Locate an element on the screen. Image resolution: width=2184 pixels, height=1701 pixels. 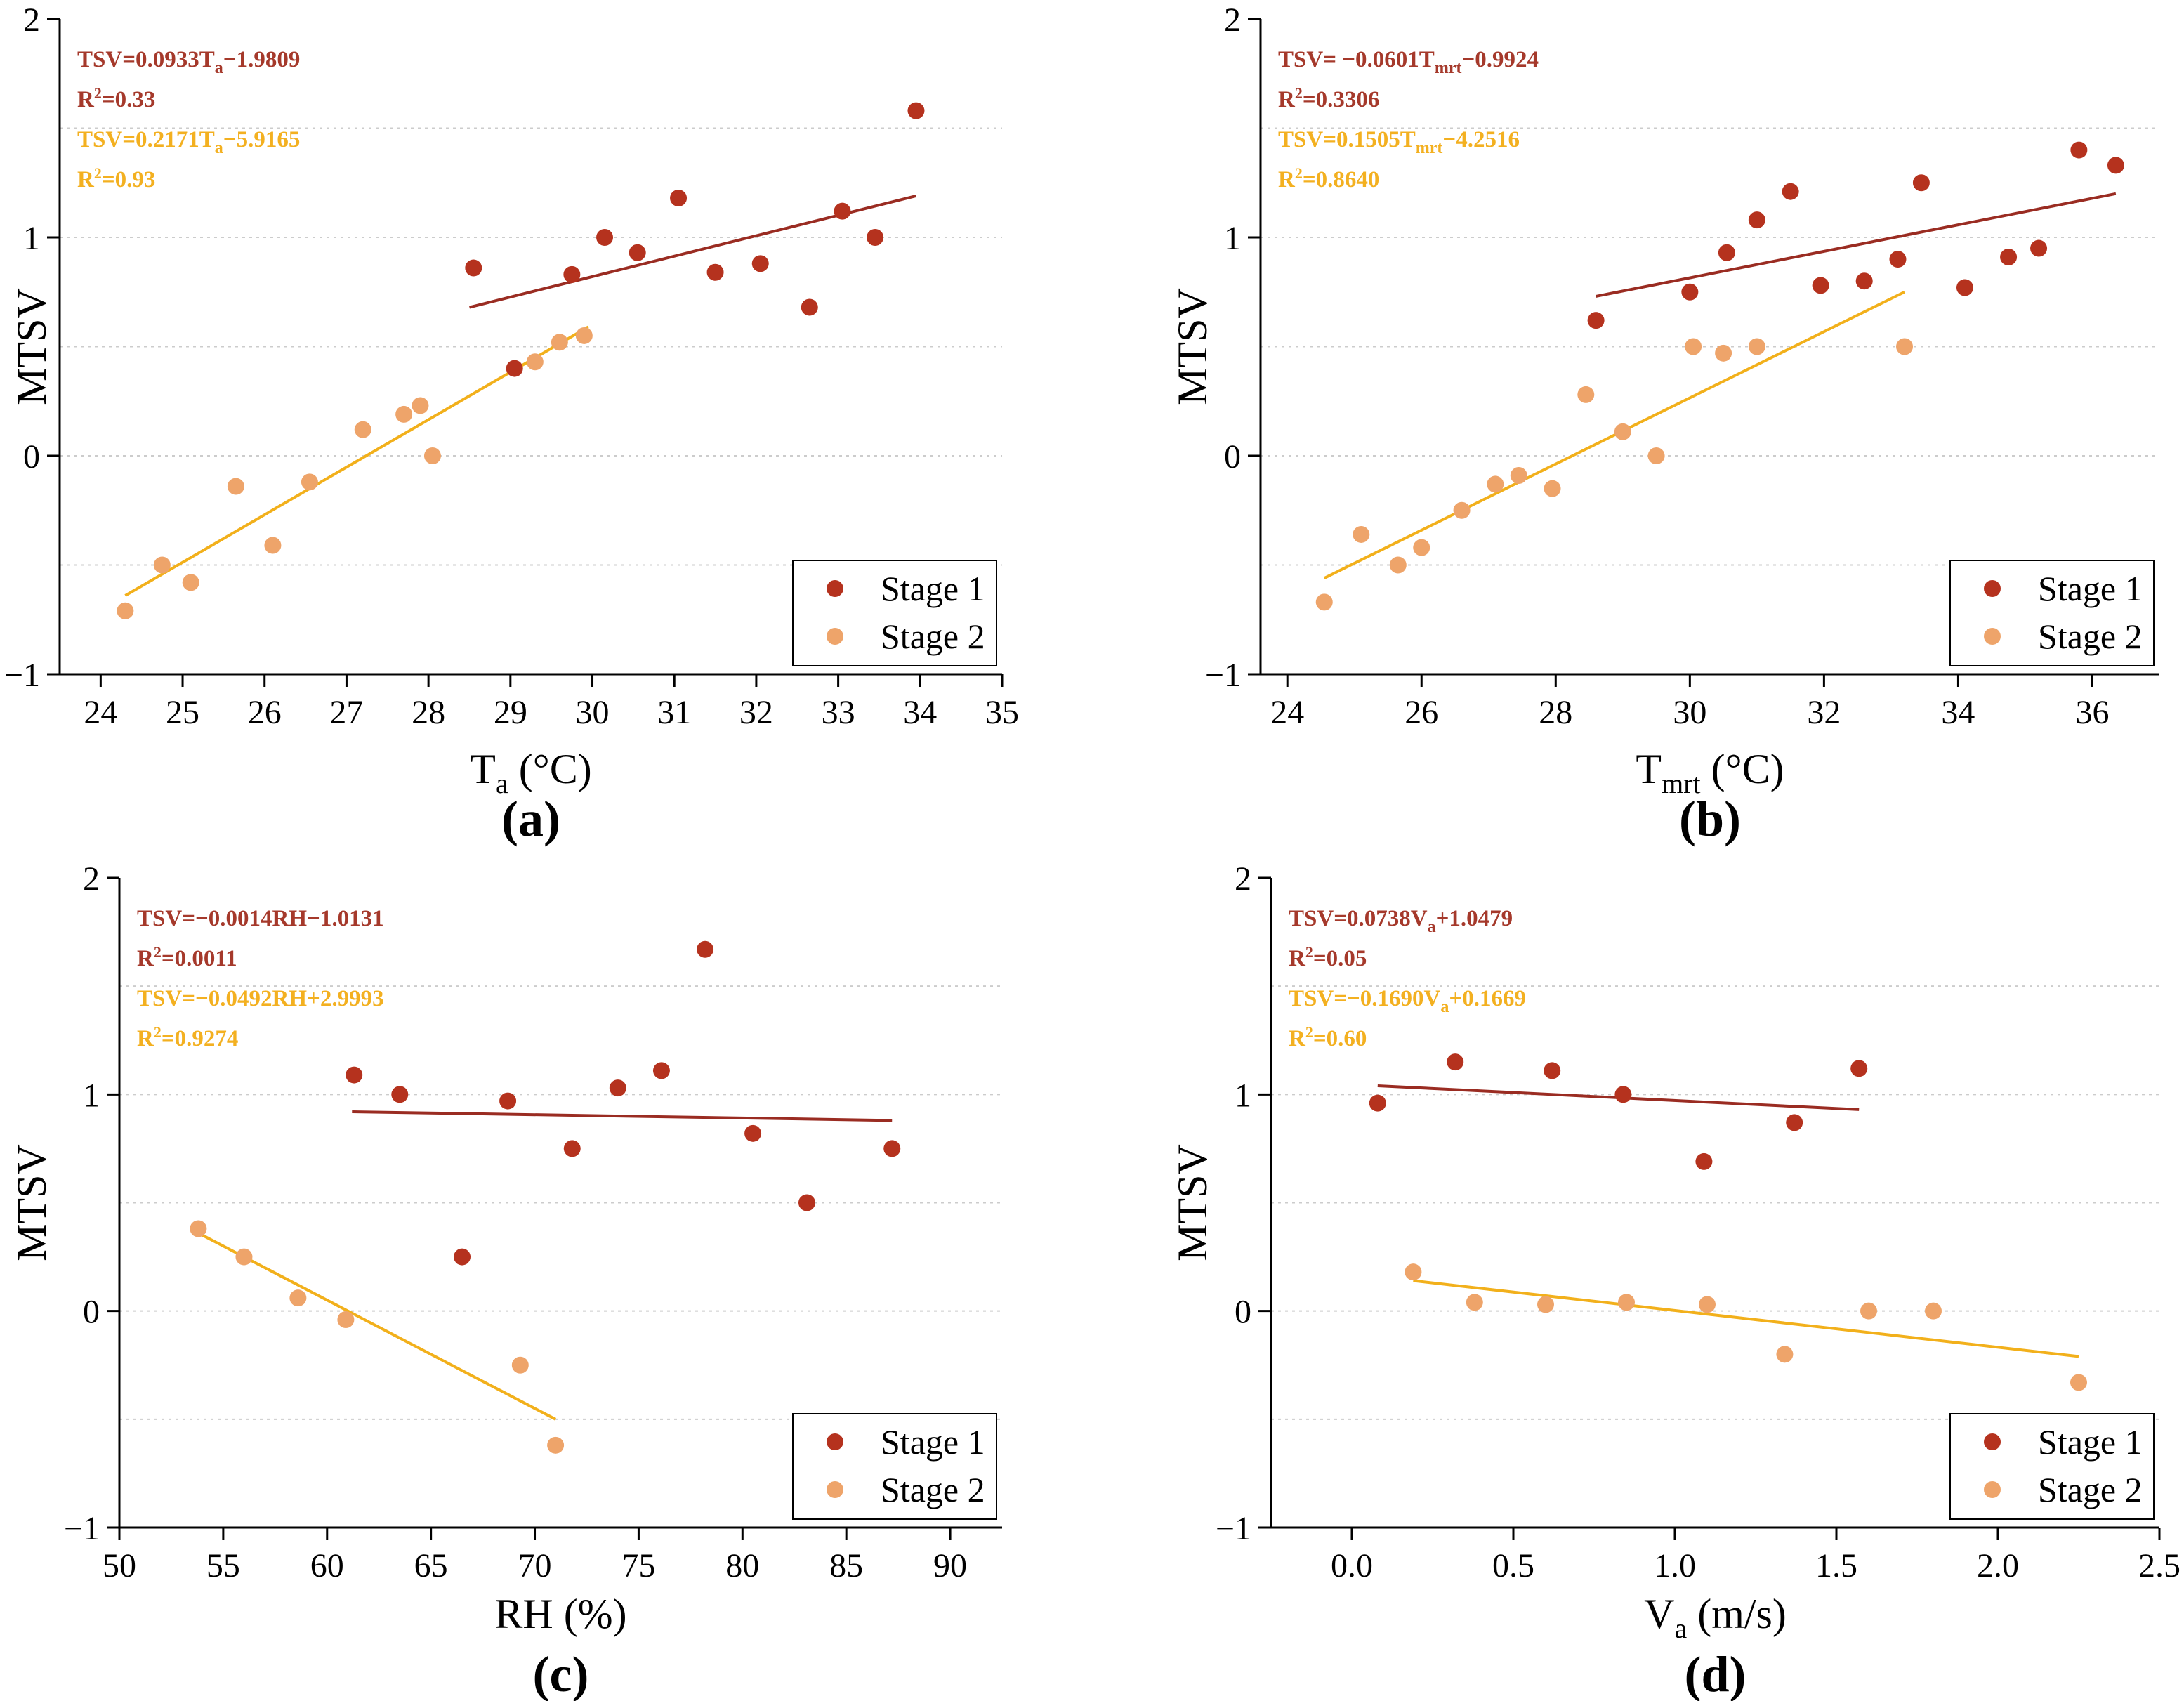
x-tick-label: 30 is located at coordinates (1689, 712).